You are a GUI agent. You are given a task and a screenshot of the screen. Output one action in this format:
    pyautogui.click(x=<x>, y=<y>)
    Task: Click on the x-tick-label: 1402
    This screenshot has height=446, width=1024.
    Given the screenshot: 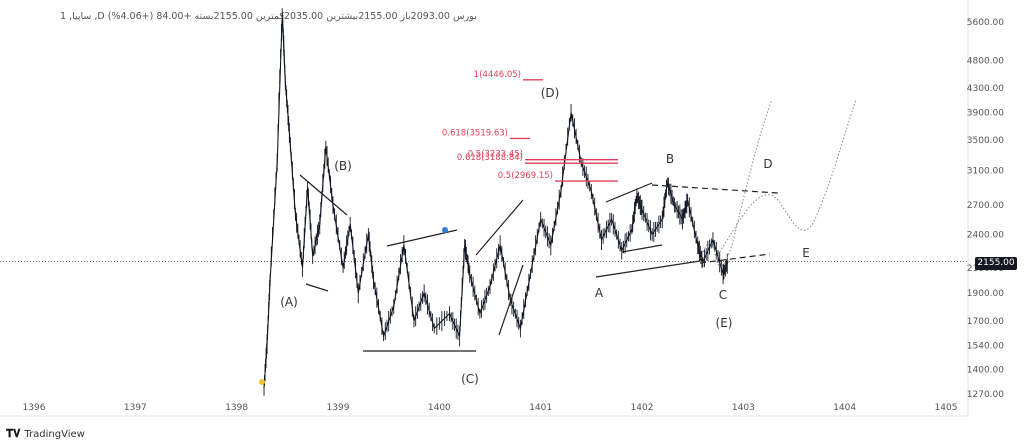 What is the action you would take?
    pyautogui.click(x=642, y=408)
    